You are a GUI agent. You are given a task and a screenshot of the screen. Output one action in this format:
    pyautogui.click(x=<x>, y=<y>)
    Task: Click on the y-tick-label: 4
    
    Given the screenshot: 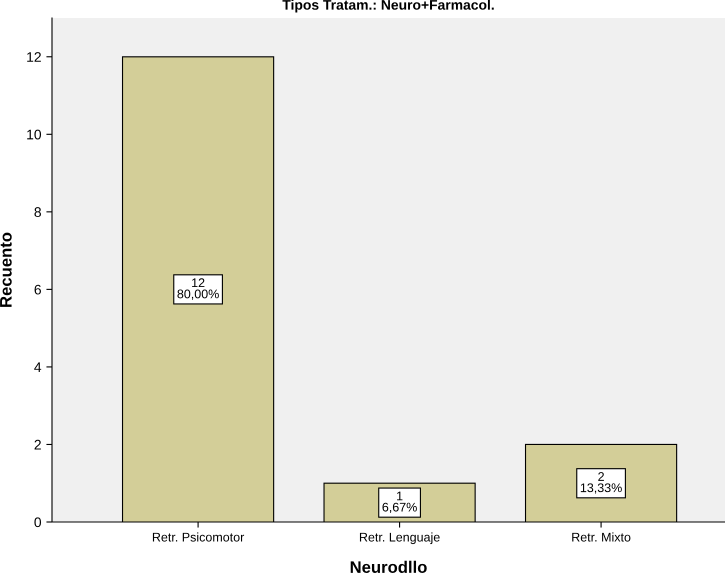 What is the action you would take?
    pyautogui.click(x=38, y=367)
    